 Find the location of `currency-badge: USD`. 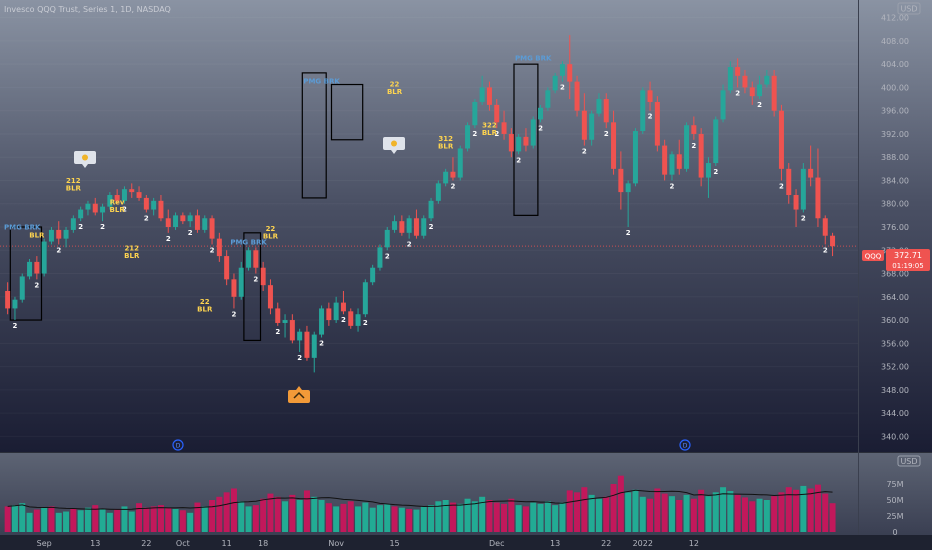

currency-badge: USD is located at coordinates (909, 8).